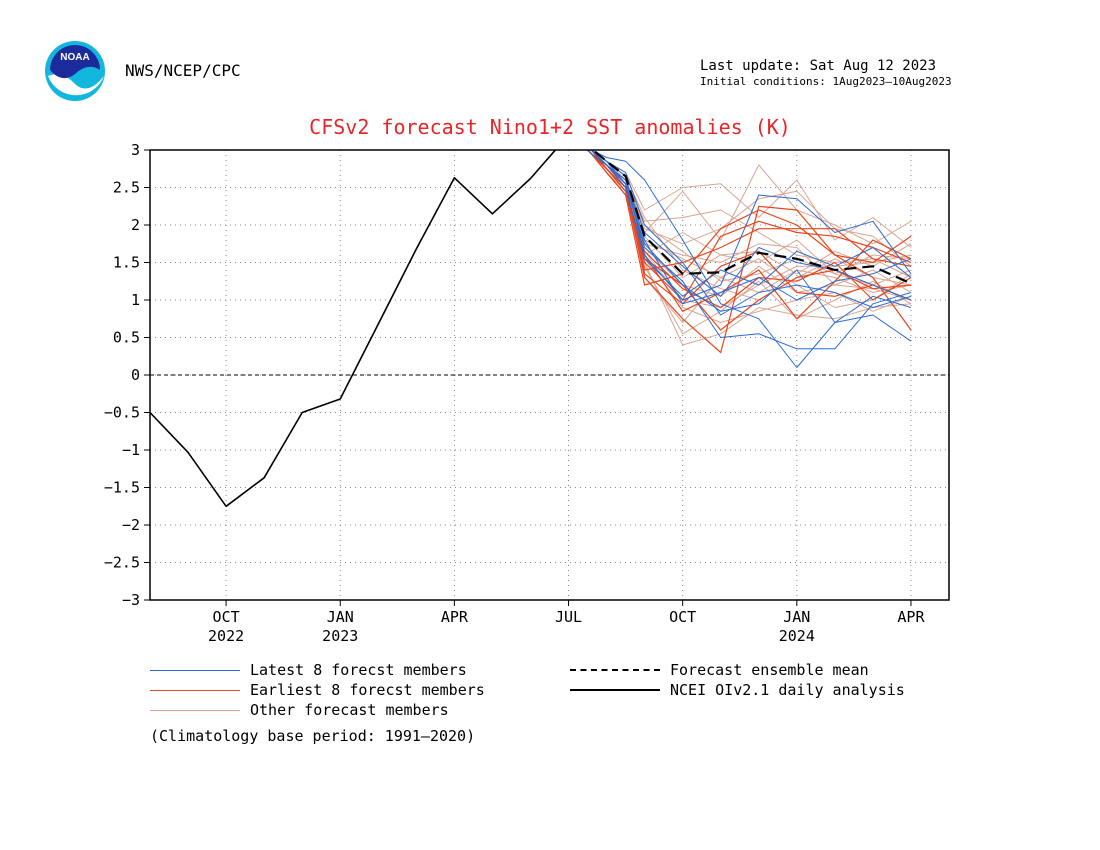 Image resolution: width=1100 pixels, height=850 pixels. What do you see at coordinates (126, 188) in the screenshot?
I see `y-tick-label-1: 2.5` at bounding box center [126, 188].